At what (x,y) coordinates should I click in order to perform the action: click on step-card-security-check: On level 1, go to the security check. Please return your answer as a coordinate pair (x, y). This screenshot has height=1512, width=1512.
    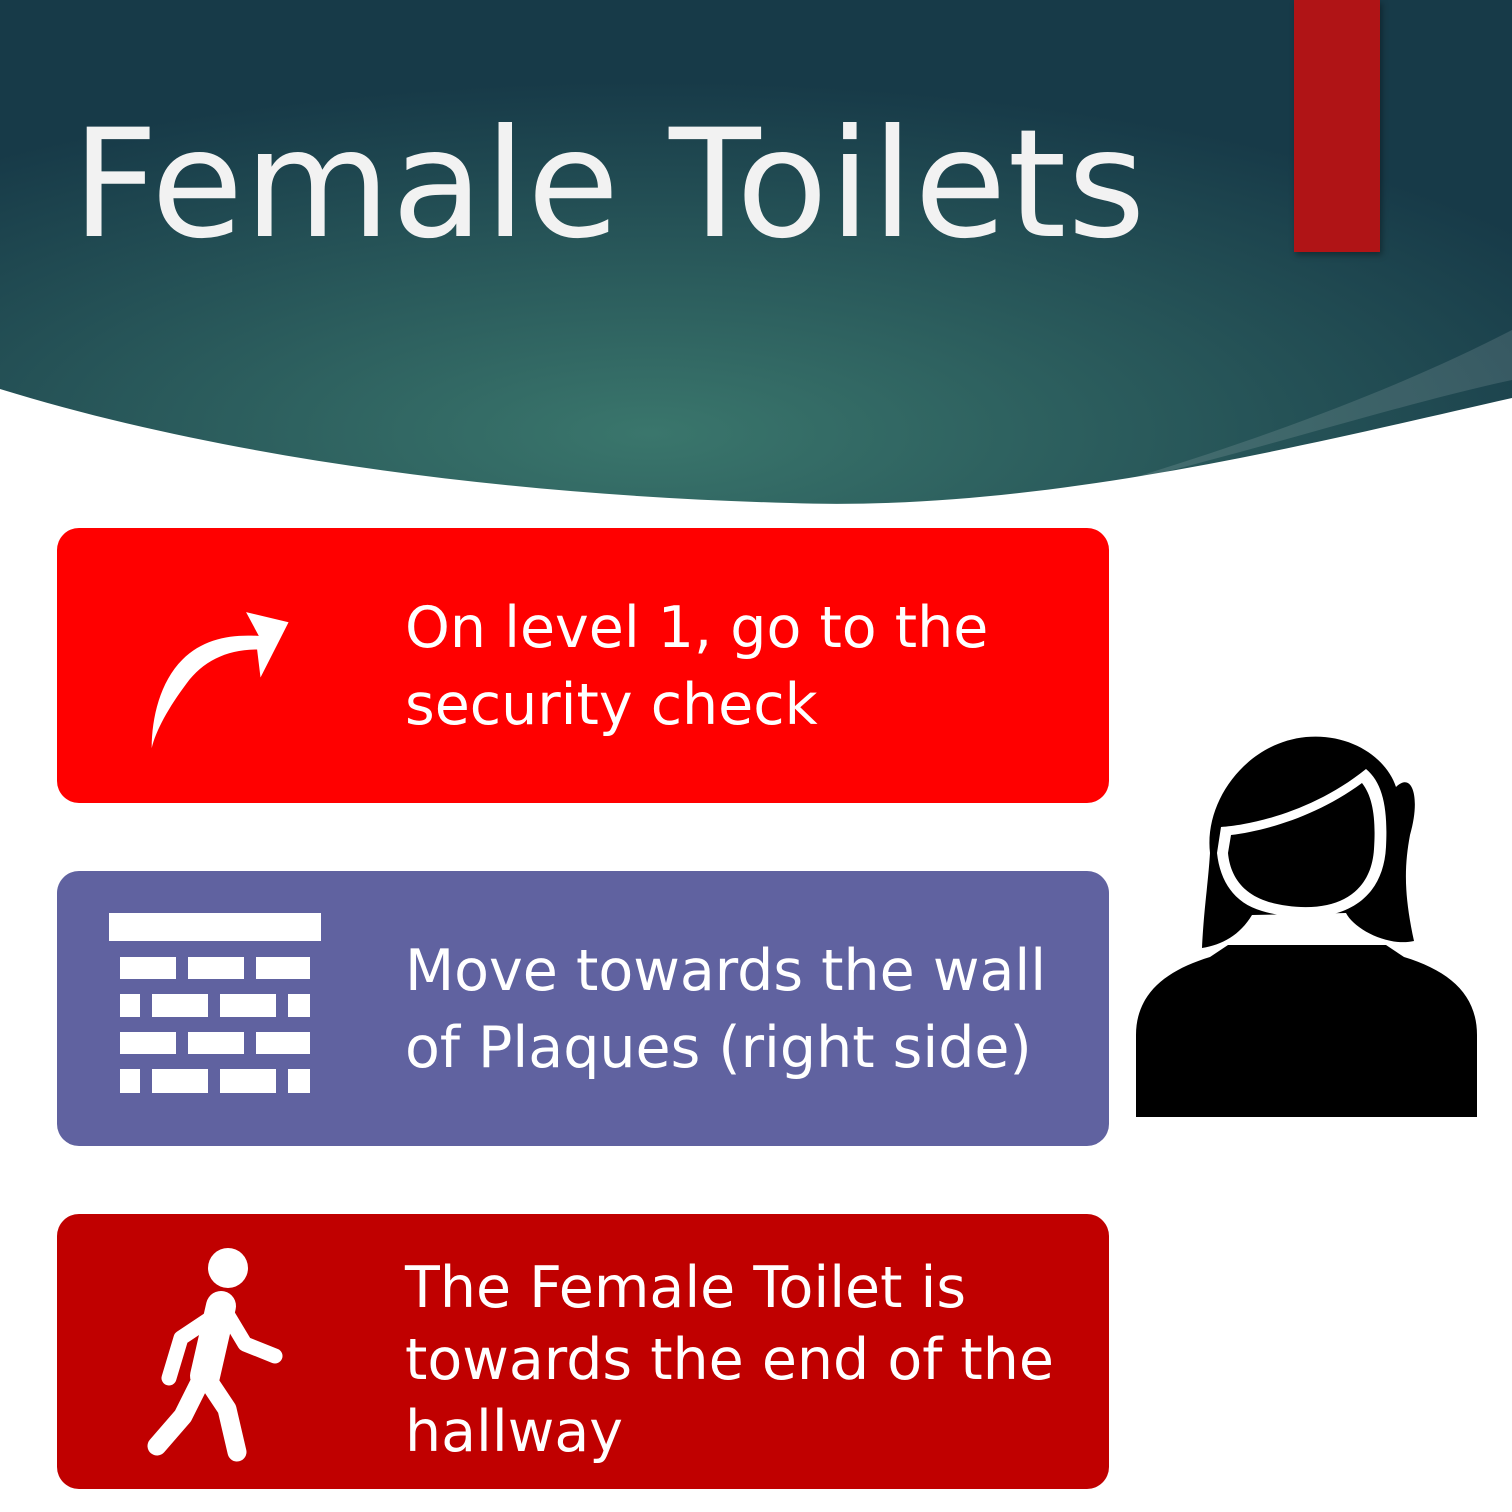
    Looking at the image, I should click on (583, 665).